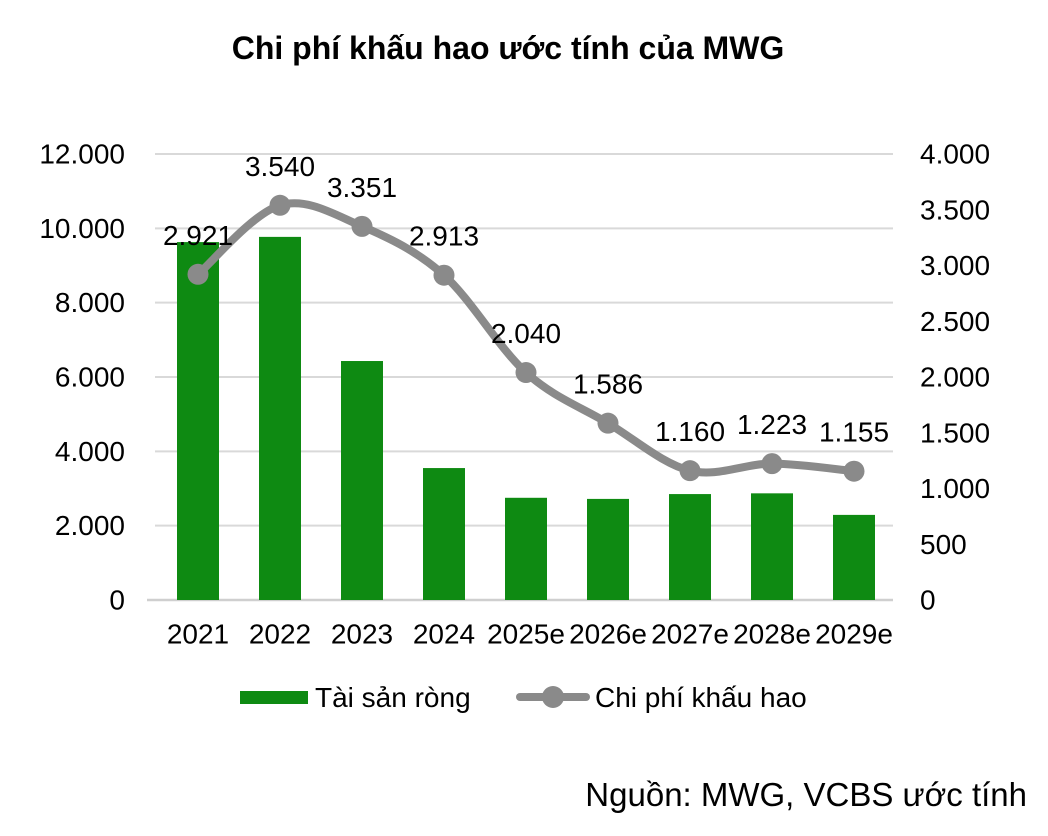  I want to click on left-axis-tick-label: 12.000, so click(82, 154).